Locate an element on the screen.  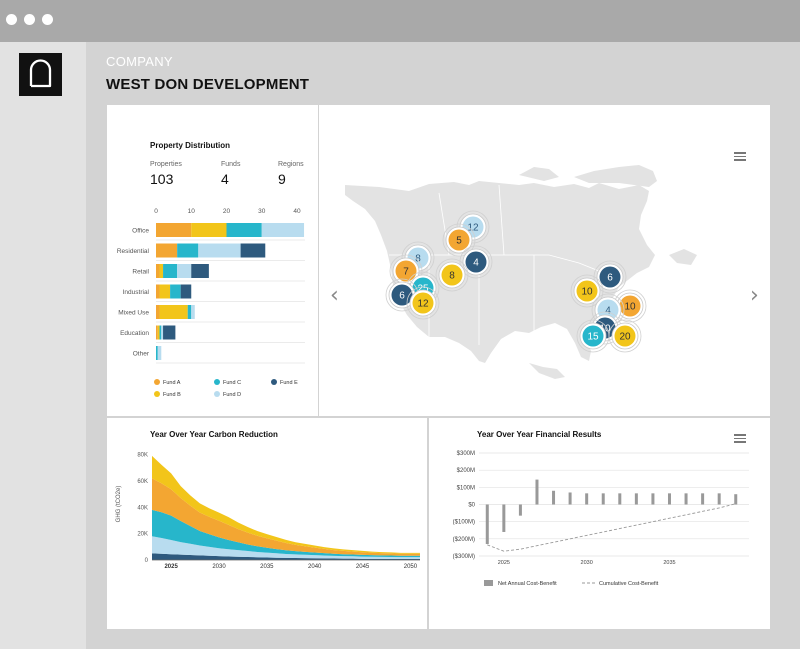
legend-label: Fund A is located at coordinates (172, 383).